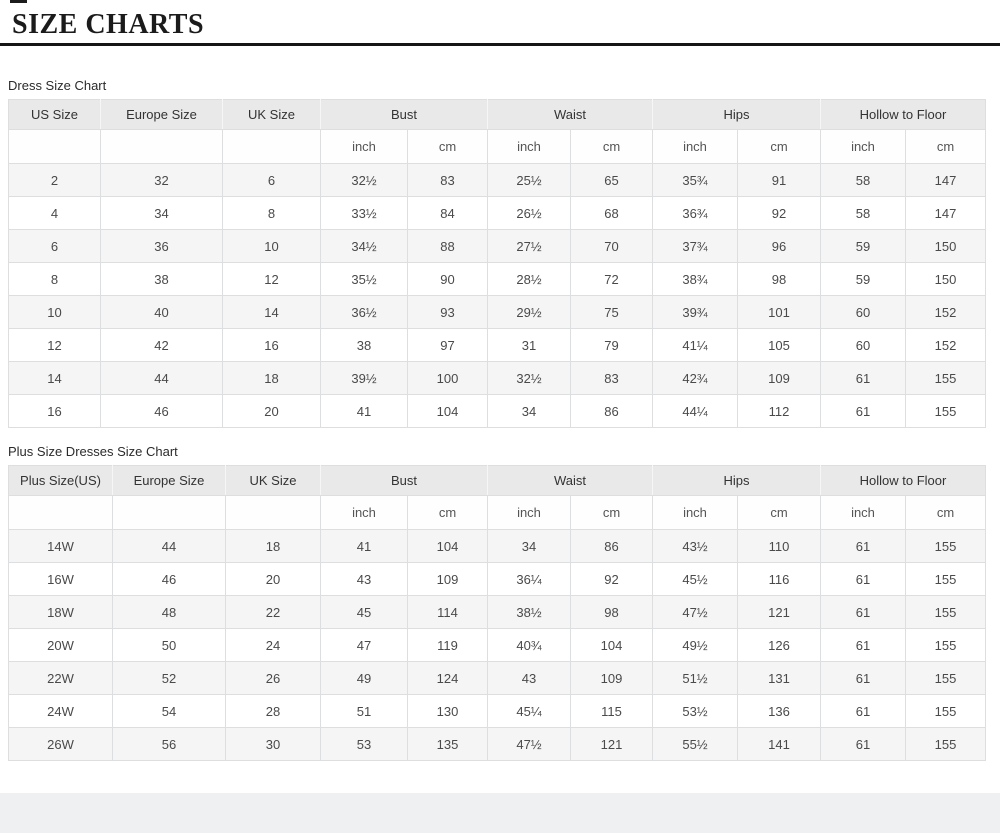 Image resolution: width=1000 pixels, height=833 pixels. Describe the element at coordinates (779, 180) in the screenshot. I see `table-cell: 91` at that location.